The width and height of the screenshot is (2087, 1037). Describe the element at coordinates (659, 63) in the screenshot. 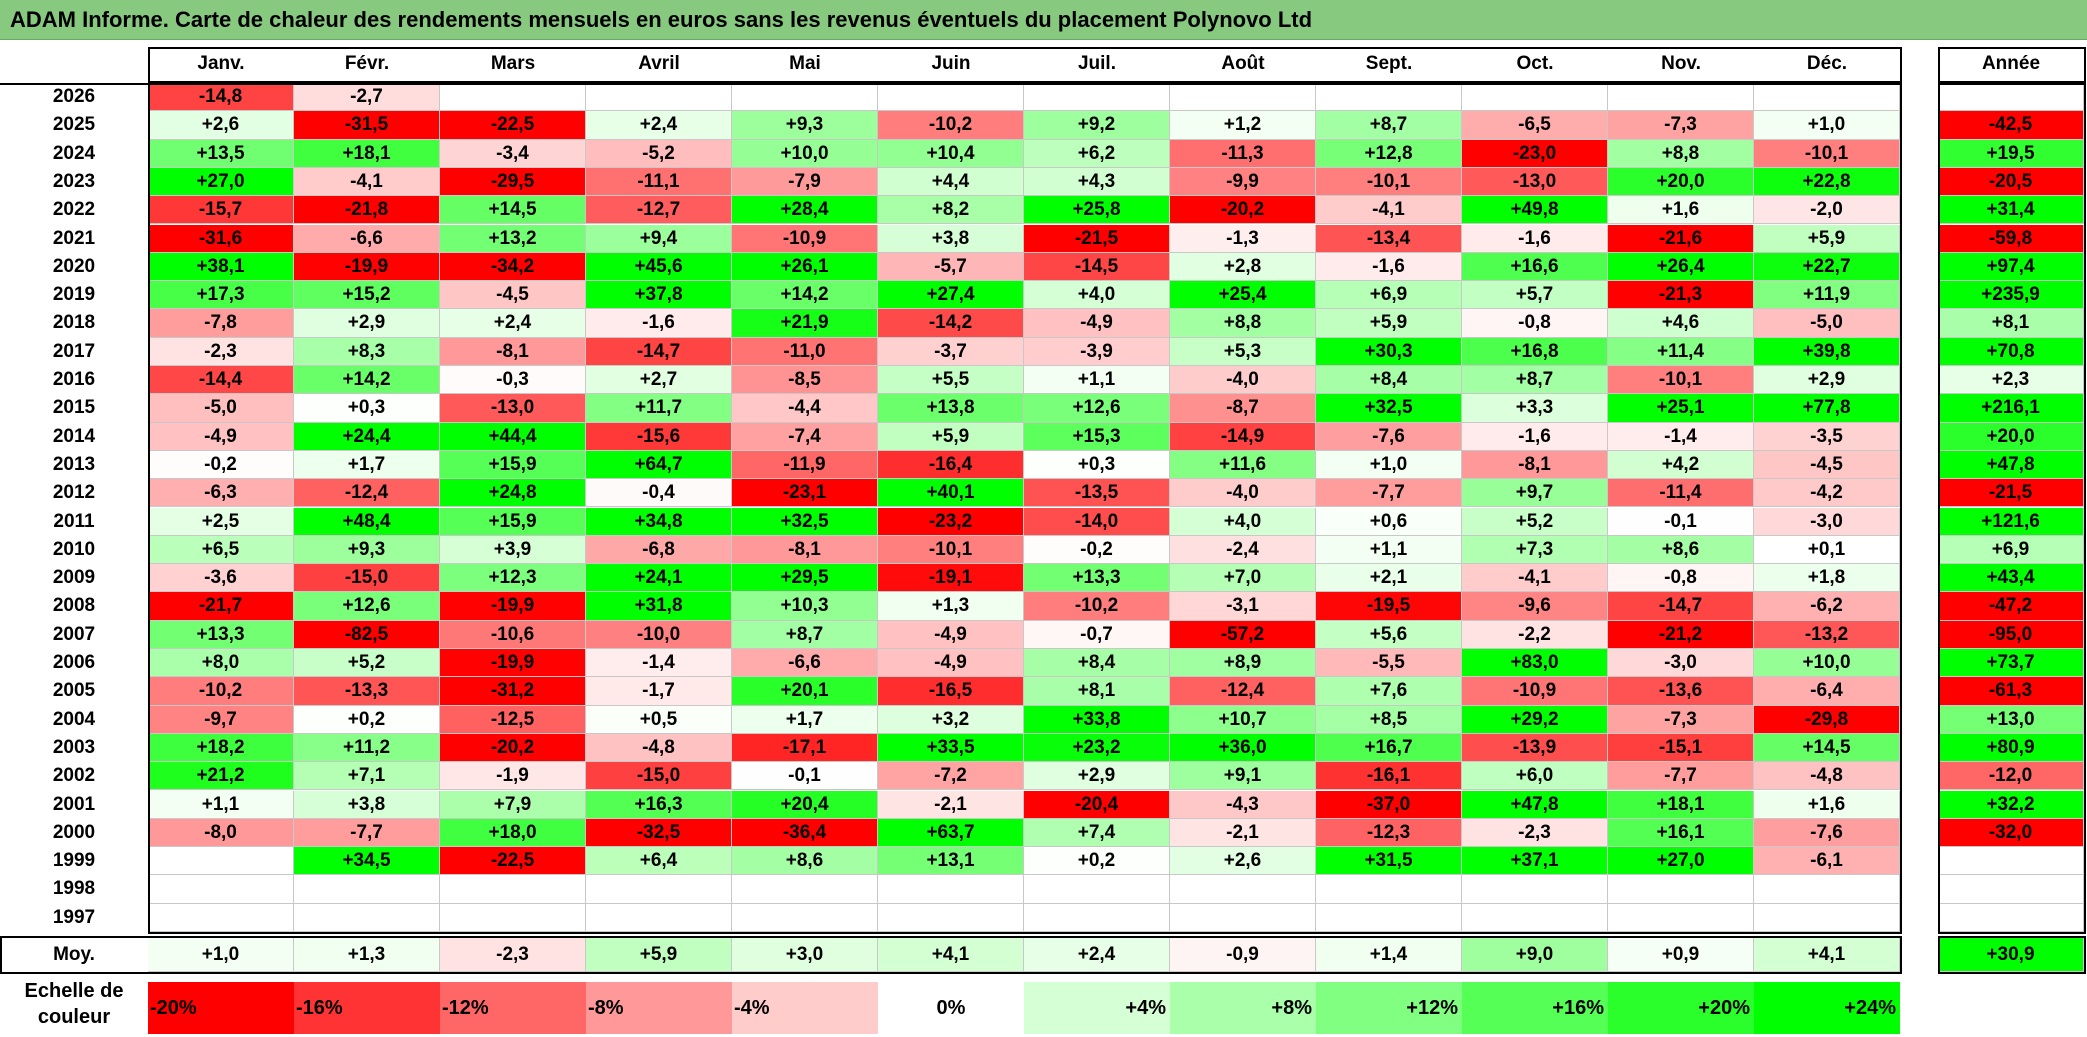

I see `month-header: Avril` at that location.